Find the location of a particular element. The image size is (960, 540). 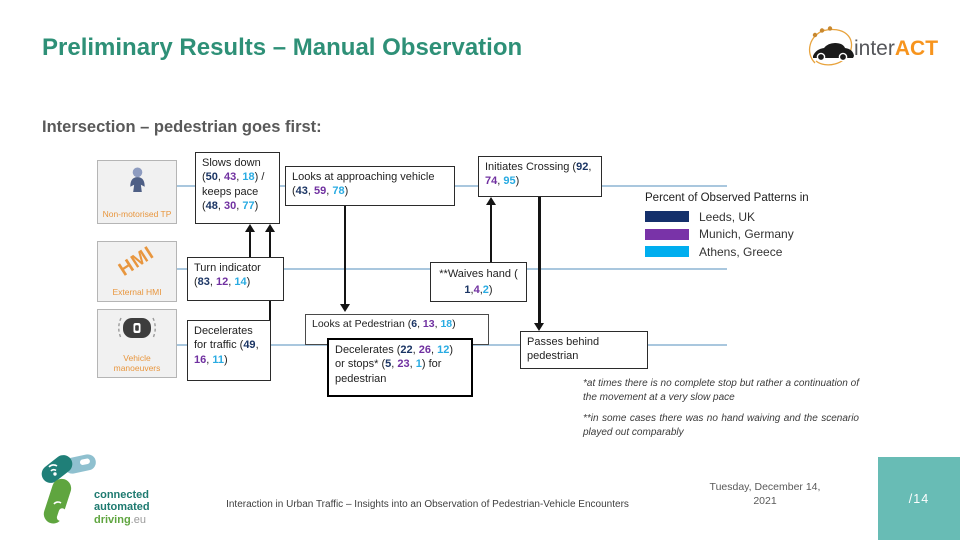

flow-box-turn-indicator: Turn indicator (83, 12, 14) is located at coordinates (235, 279).